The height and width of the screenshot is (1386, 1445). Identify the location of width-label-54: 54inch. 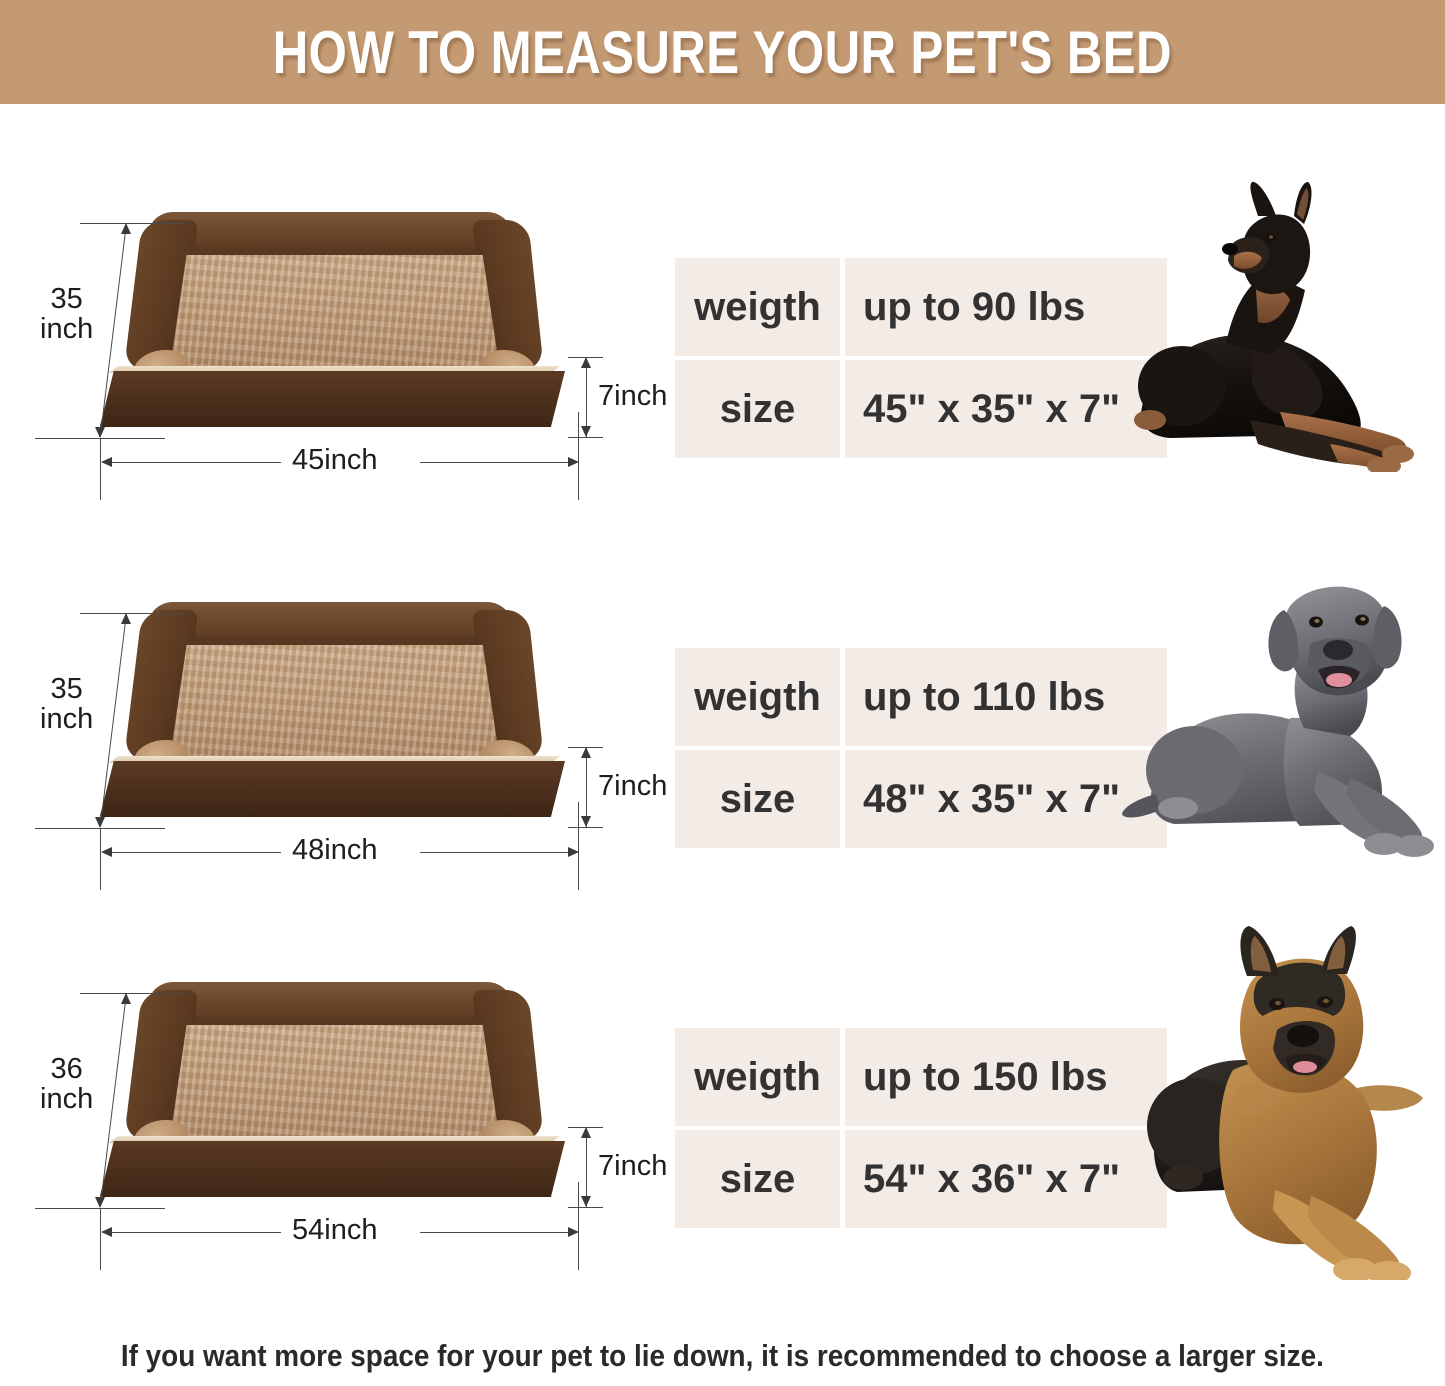
(335, 1230).